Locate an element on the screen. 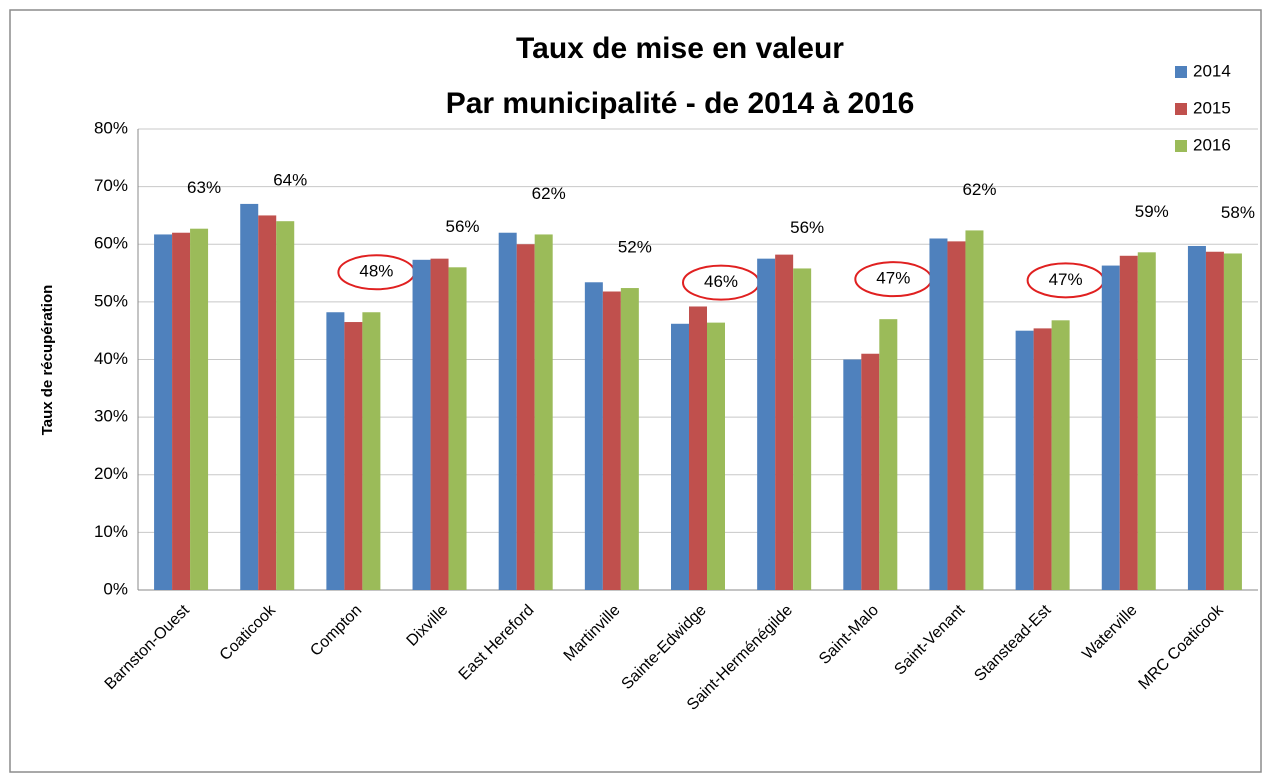 Image resolution: width=1271 pixels, height=783 pixels. data-label: 52% is located at coordinates (635, 247).